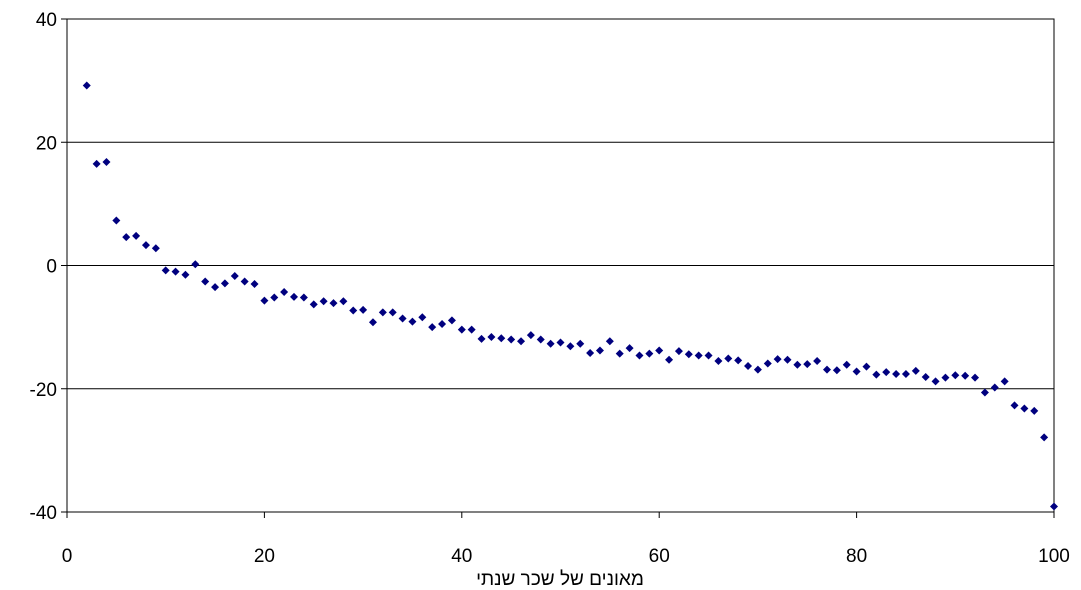 The height and width of the screenshot is (590, 1081). What do you see at coordinates (461, 556) in the screenshot?
I see `x-tick-label: 40` at bounding box center [461, 556].